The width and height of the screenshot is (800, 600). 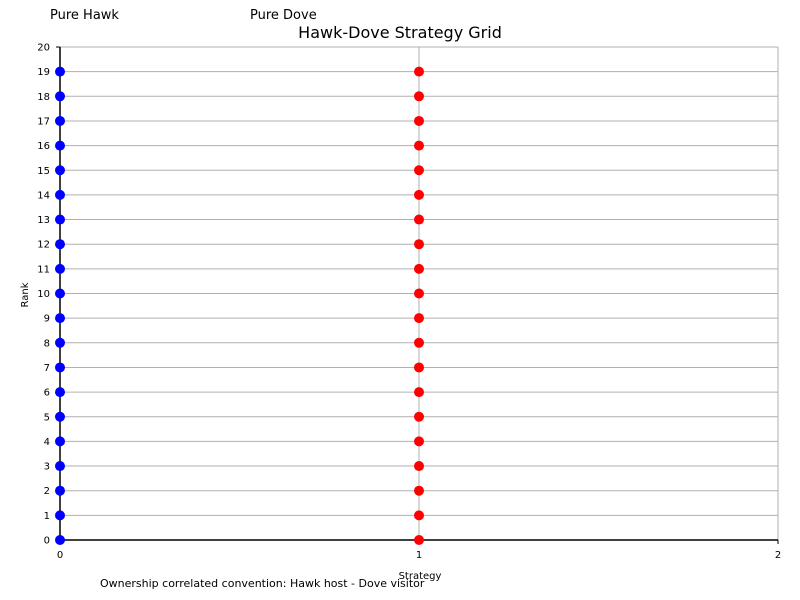 I want to click on y-tick-label: 18, so click(x=43, y=97).